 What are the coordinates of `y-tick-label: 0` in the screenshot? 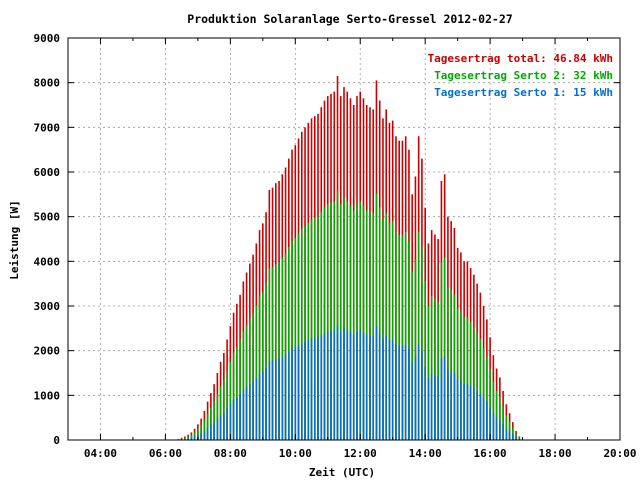 It's located at (56, 440).